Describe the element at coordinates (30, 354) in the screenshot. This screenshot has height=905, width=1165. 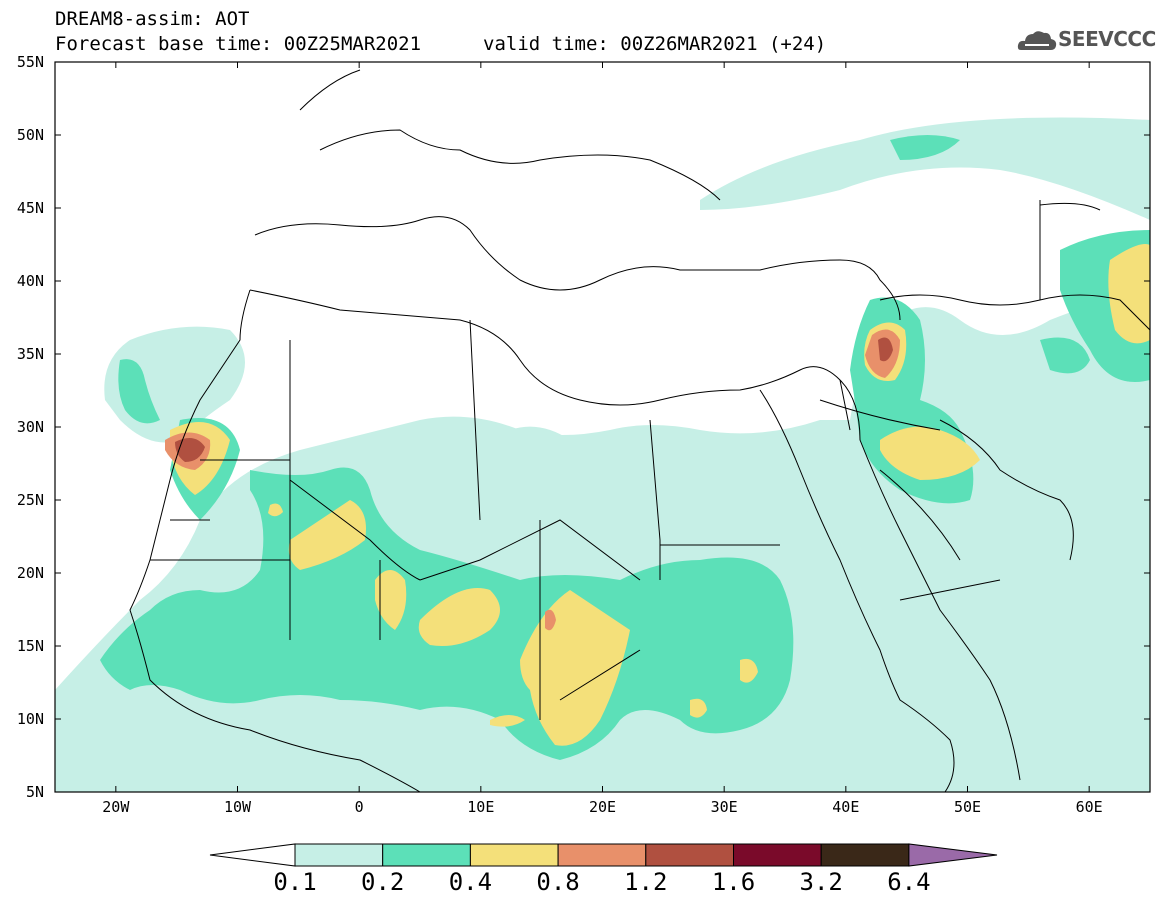
I see `lat-label: 35N` at that location.